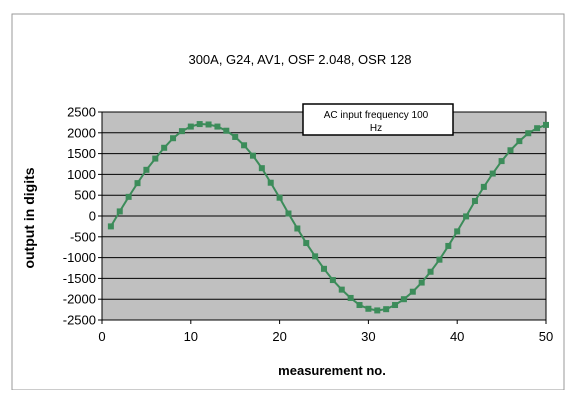  Describe the element at coordinates (79, 257) in the screenshot. I see `y-tick-label: -1000` at that location.